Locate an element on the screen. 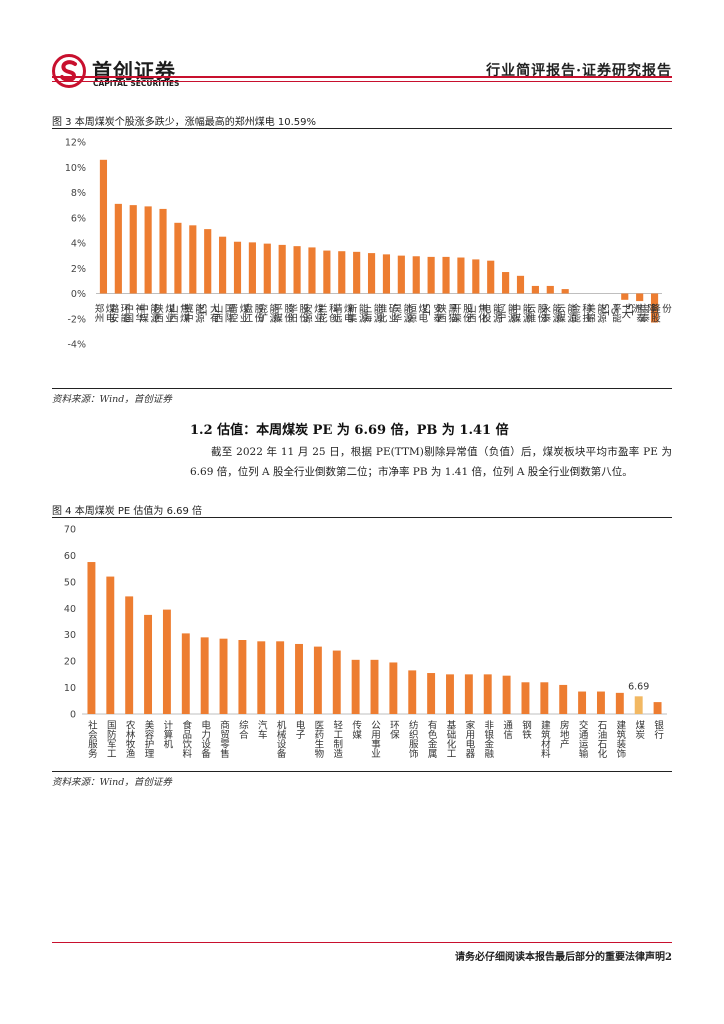 This screenshot has width=724, height=1024. figure4-bottom-rule is located at coordinates (362, 771).